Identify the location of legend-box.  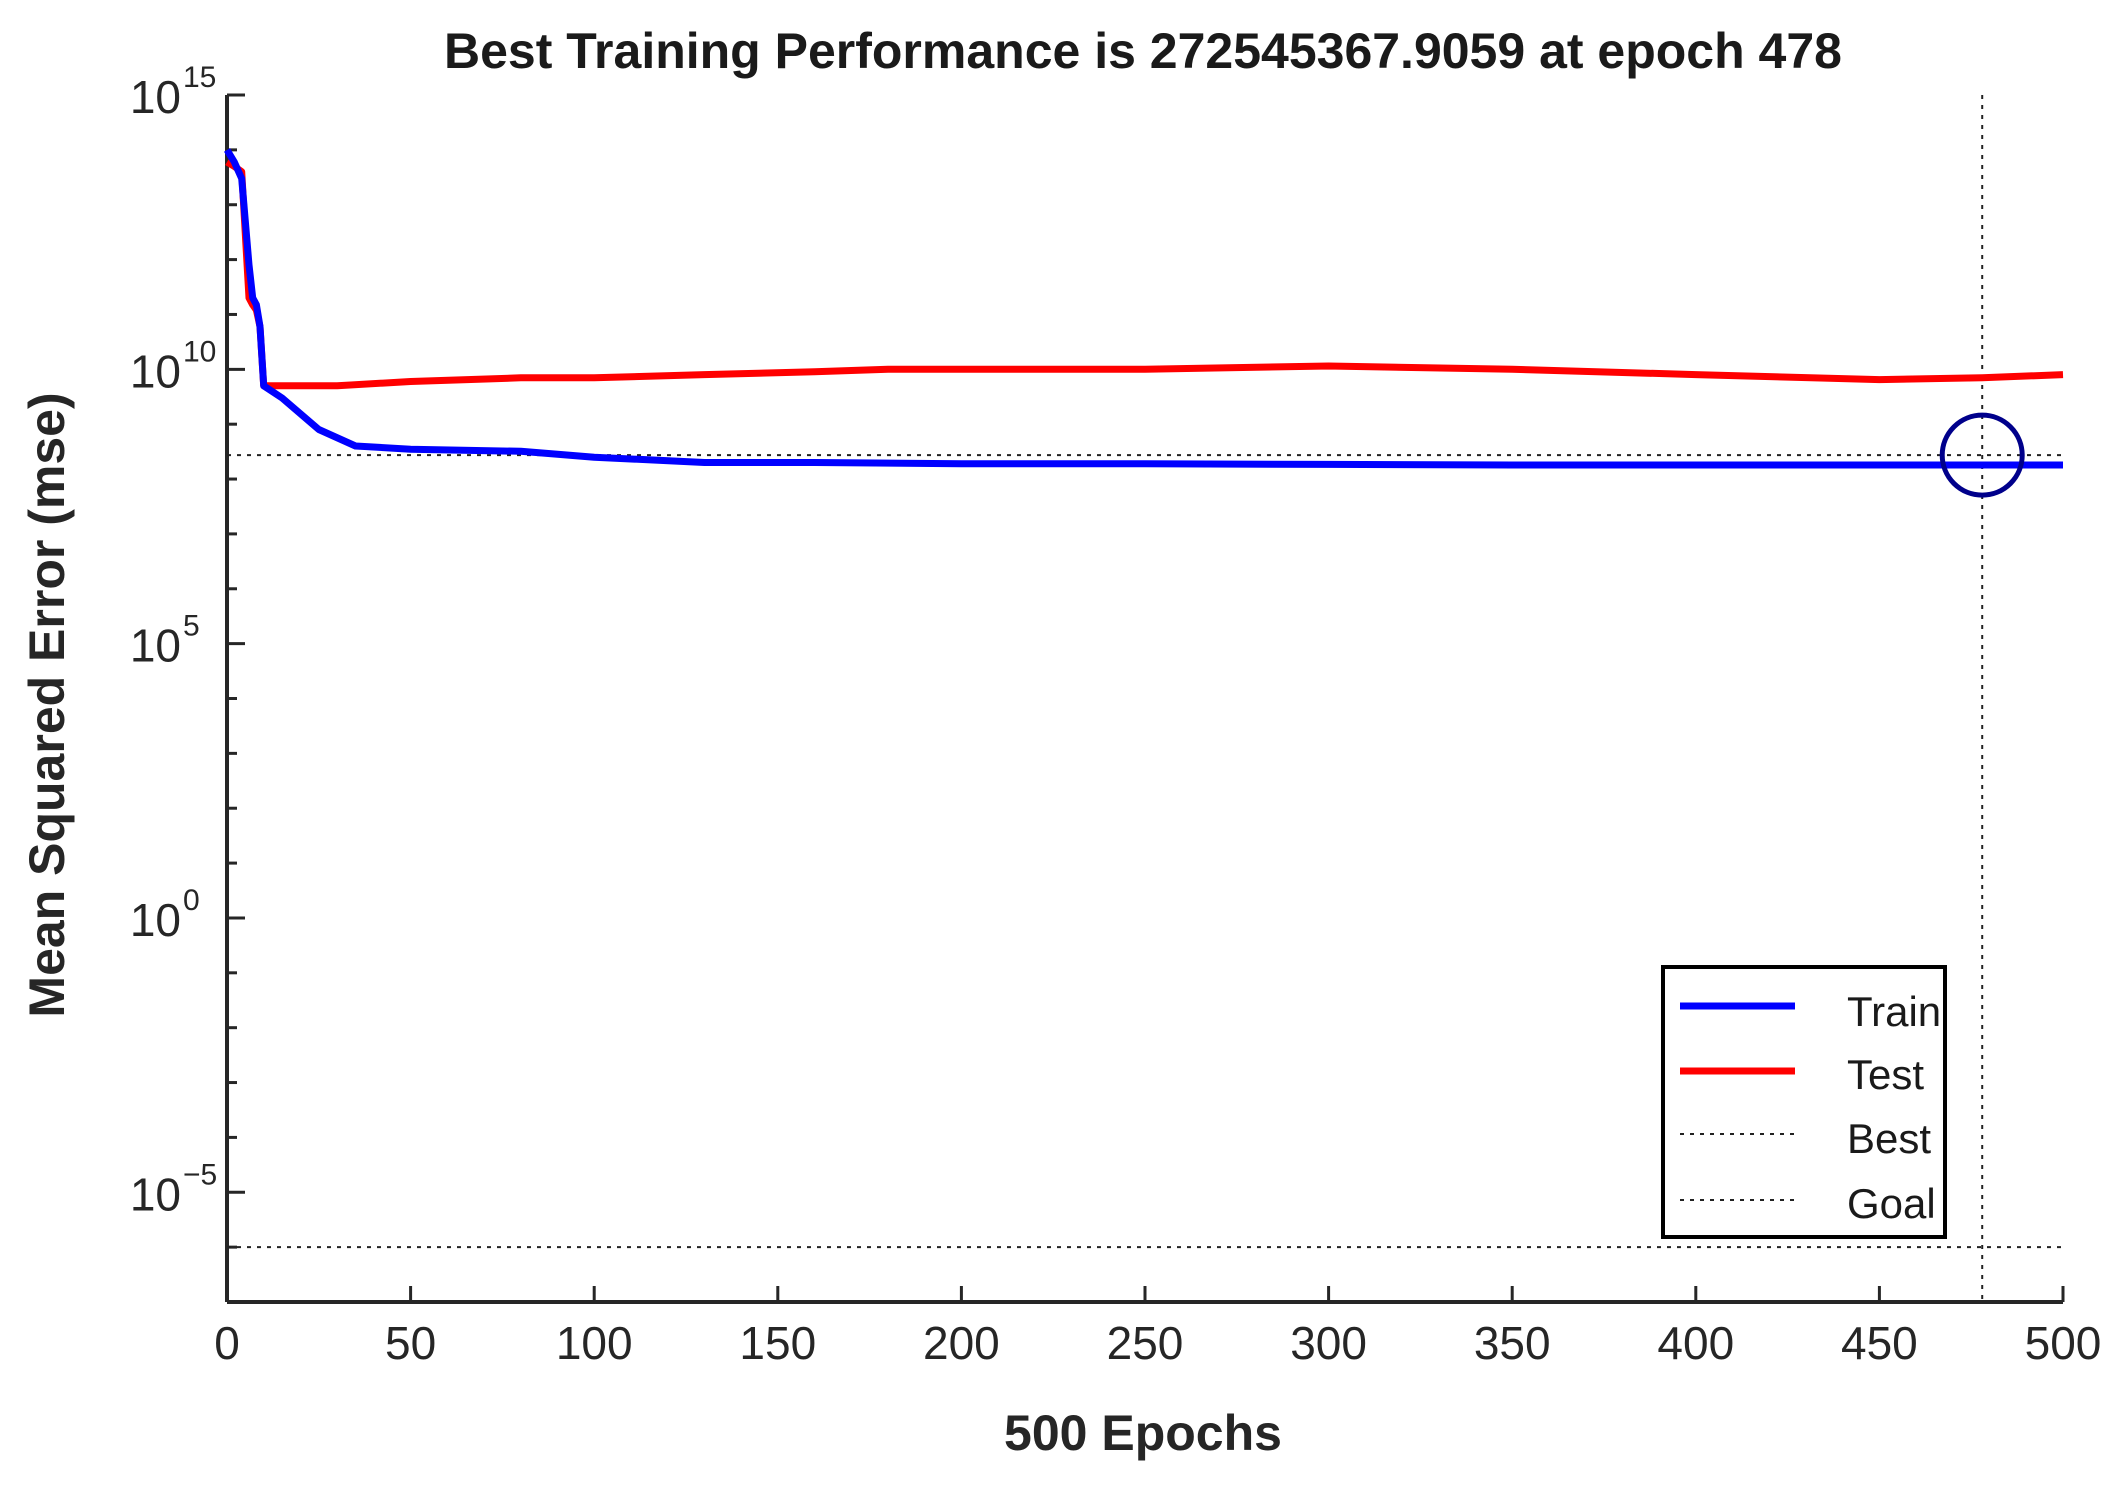
(1804, 1102).